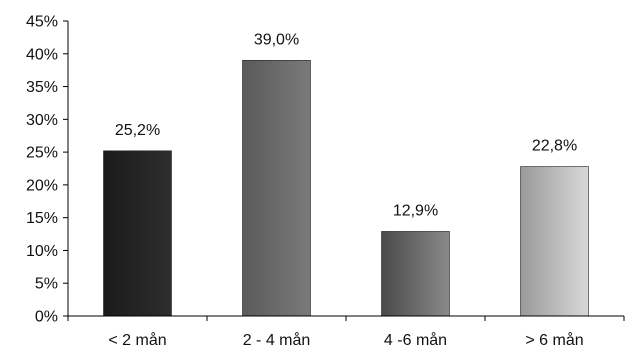  Describe the element at coordinates (42, 218) in the screenshot. I see `y-tick-label: 15%` at that location.